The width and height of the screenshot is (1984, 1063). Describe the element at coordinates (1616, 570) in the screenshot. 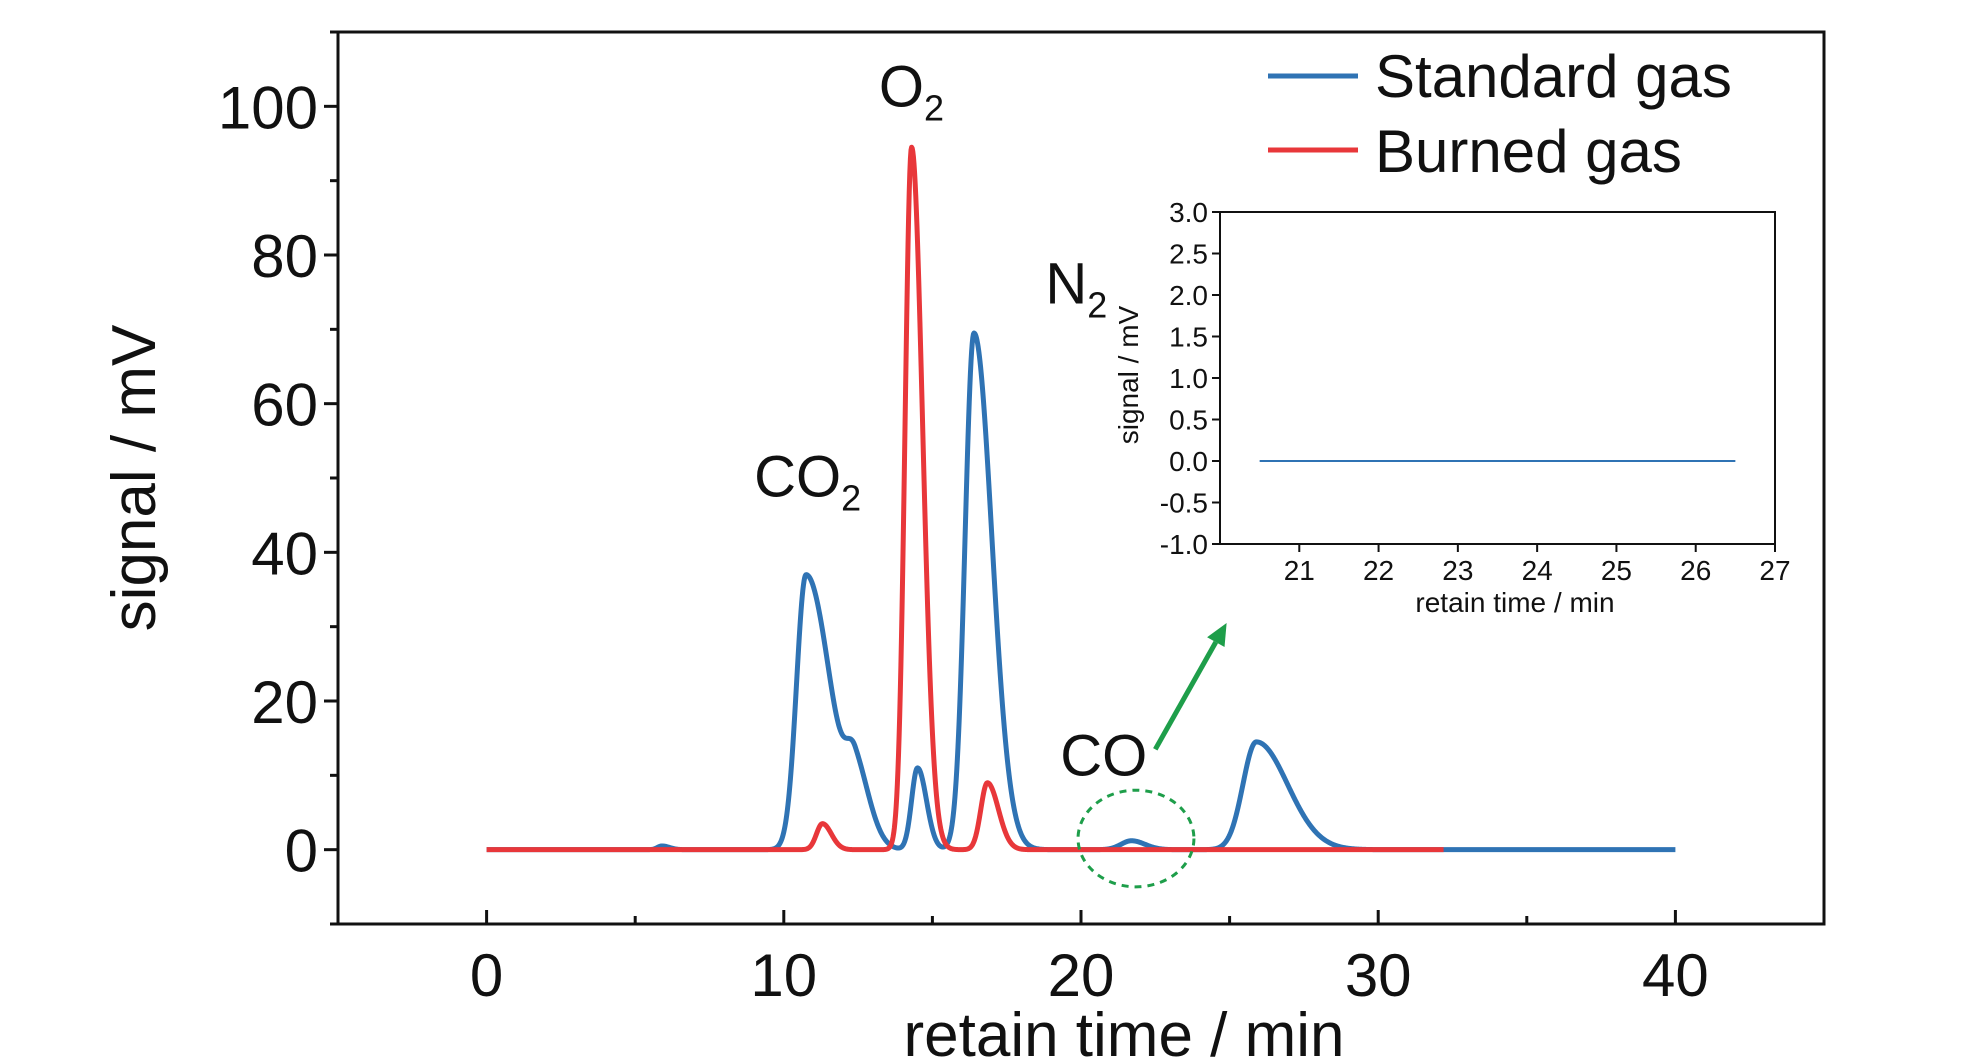

I see `inset-x-tick-label: 25` at that location.